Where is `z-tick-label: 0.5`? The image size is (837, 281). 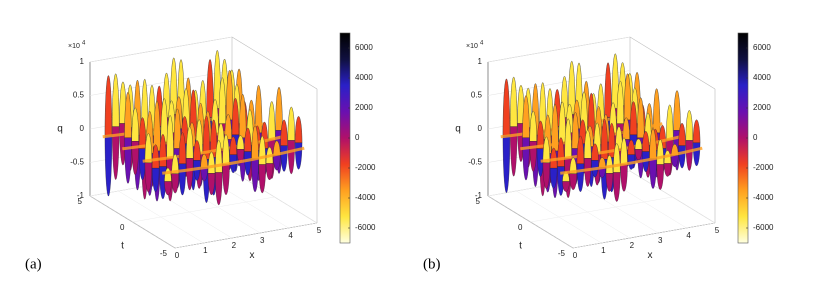 z-tick-label: 0.5 is located at coordinates (477, 95).